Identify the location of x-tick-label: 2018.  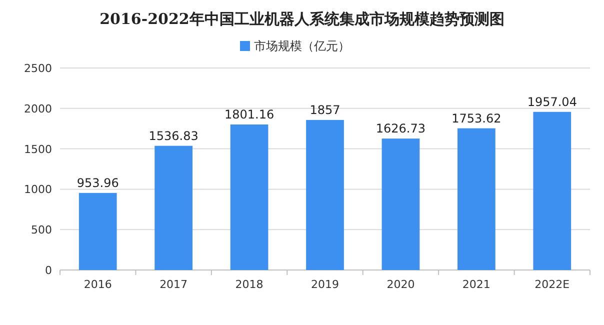
(249, 284).